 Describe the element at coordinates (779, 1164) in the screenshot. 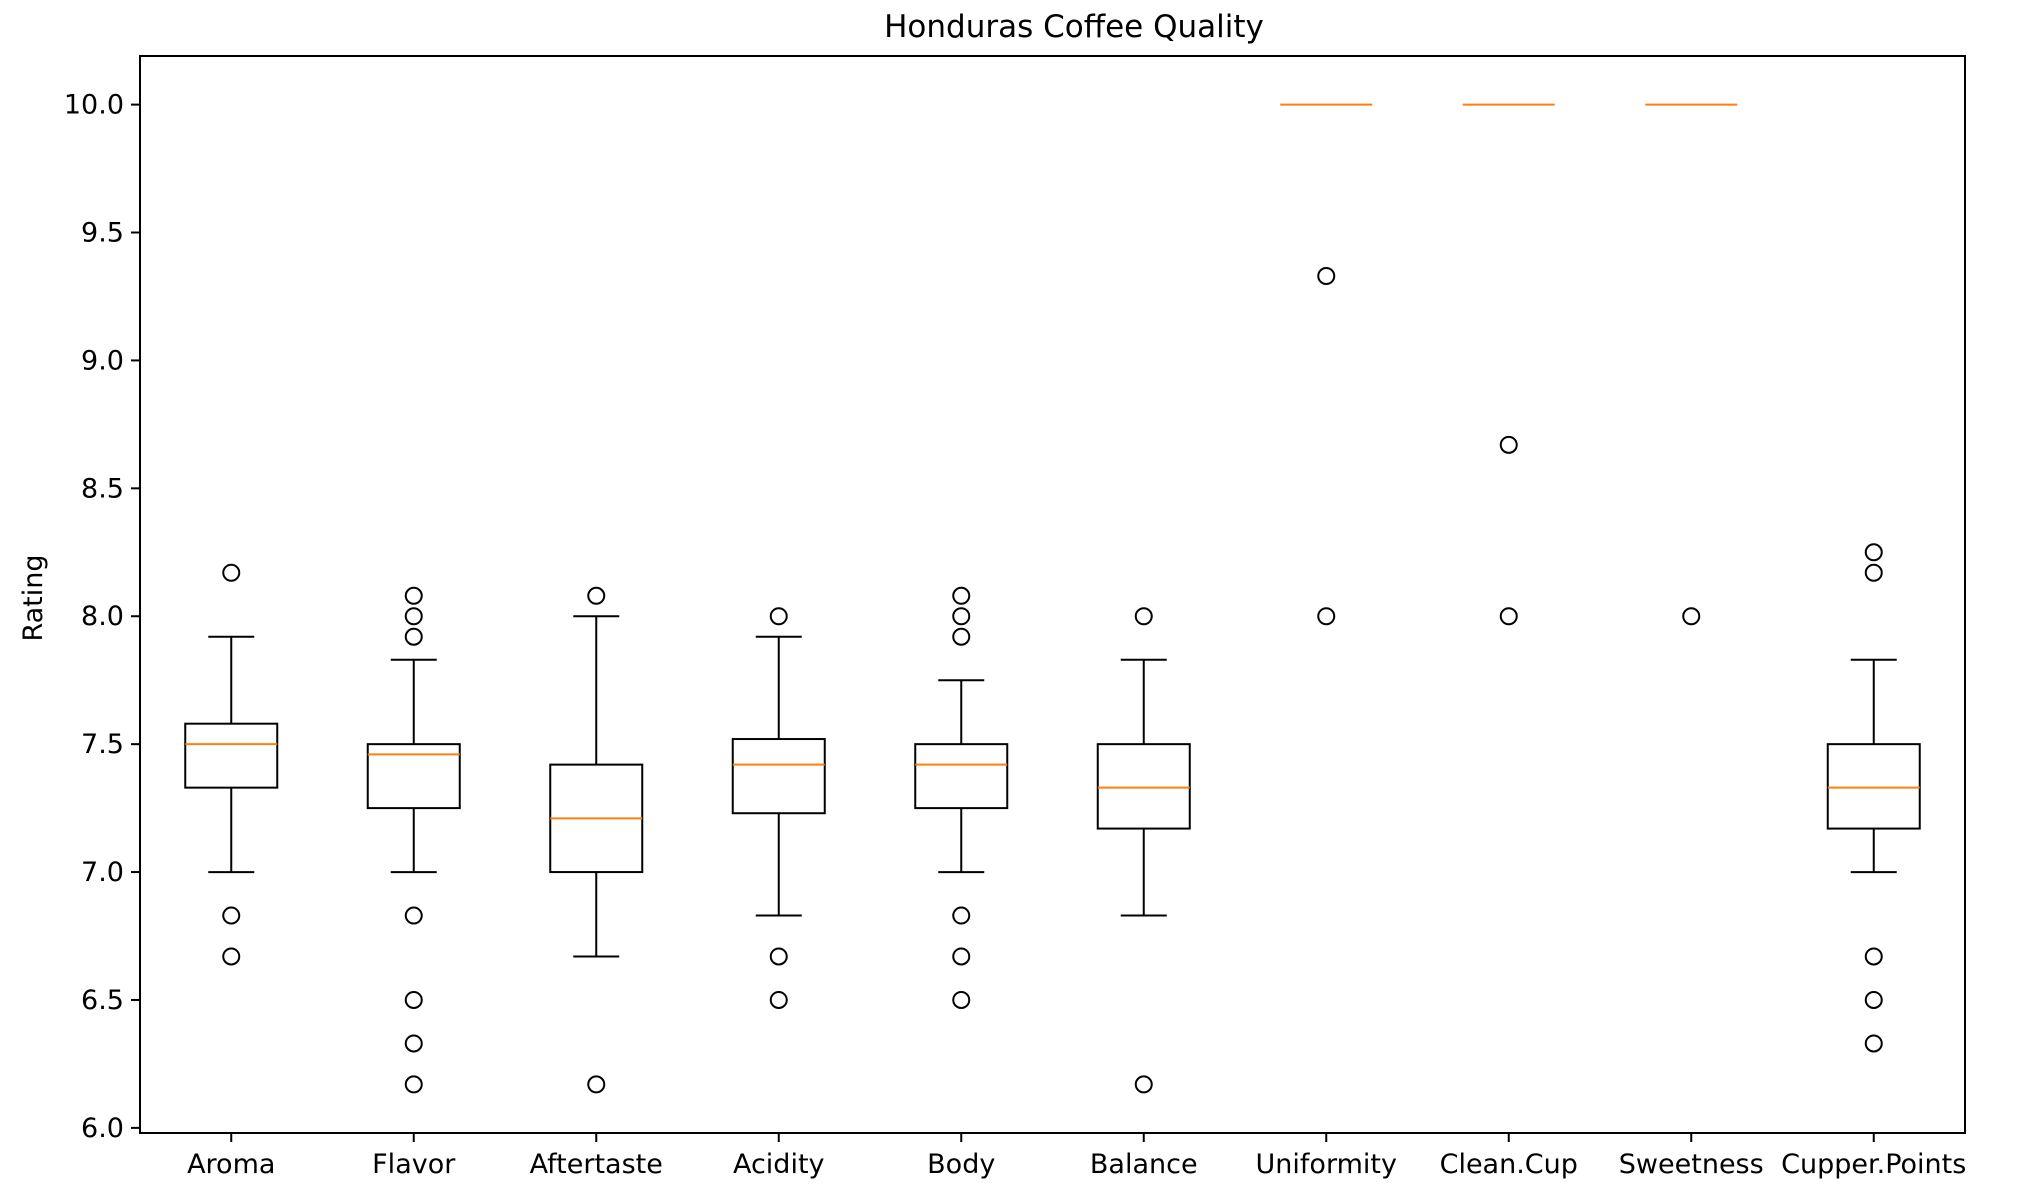

I see `x-tick-label: Acidity` at that location.